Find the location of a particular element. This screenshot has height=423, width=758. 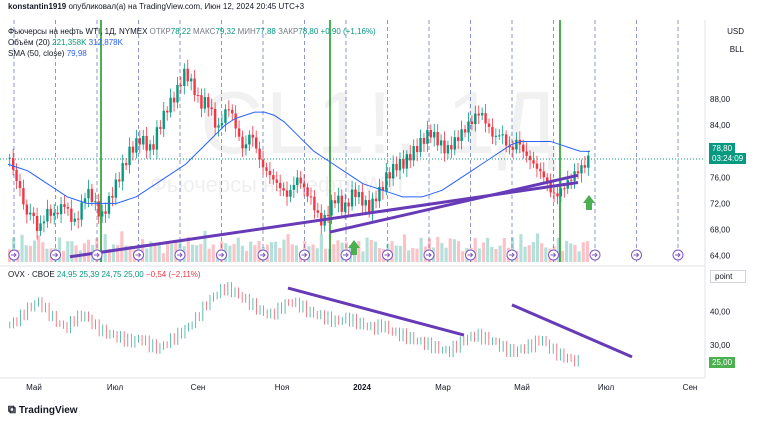

last-price-tag: 78,80 is located at coordinates (722, 148).